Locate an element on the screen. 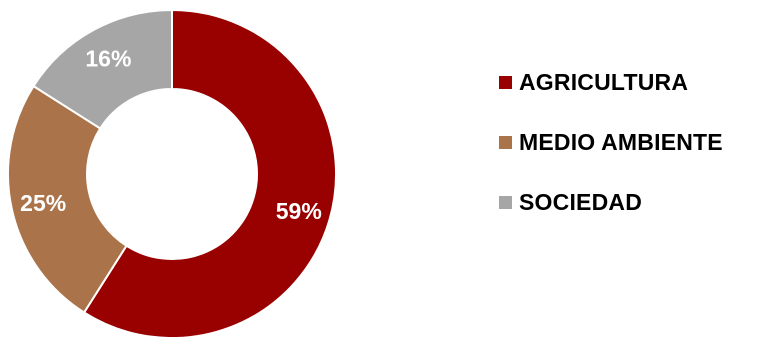 This screenshot has width=769, height=337. legend-label-sociedad: SOCIEDAD is located at coordinates (581, 201).